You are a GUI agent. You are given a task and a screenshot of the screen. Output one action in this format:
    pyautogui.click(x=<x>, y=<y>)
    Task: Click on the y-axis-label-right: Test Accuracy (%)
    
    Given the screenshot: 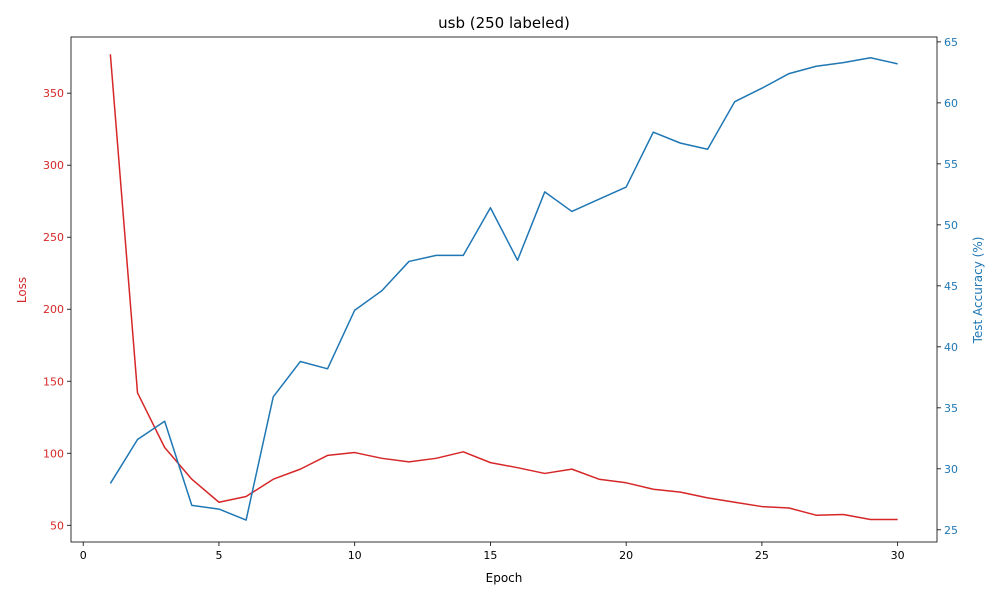 What is the action you would take?
    pyautogui.click(x=978, y=291)
    